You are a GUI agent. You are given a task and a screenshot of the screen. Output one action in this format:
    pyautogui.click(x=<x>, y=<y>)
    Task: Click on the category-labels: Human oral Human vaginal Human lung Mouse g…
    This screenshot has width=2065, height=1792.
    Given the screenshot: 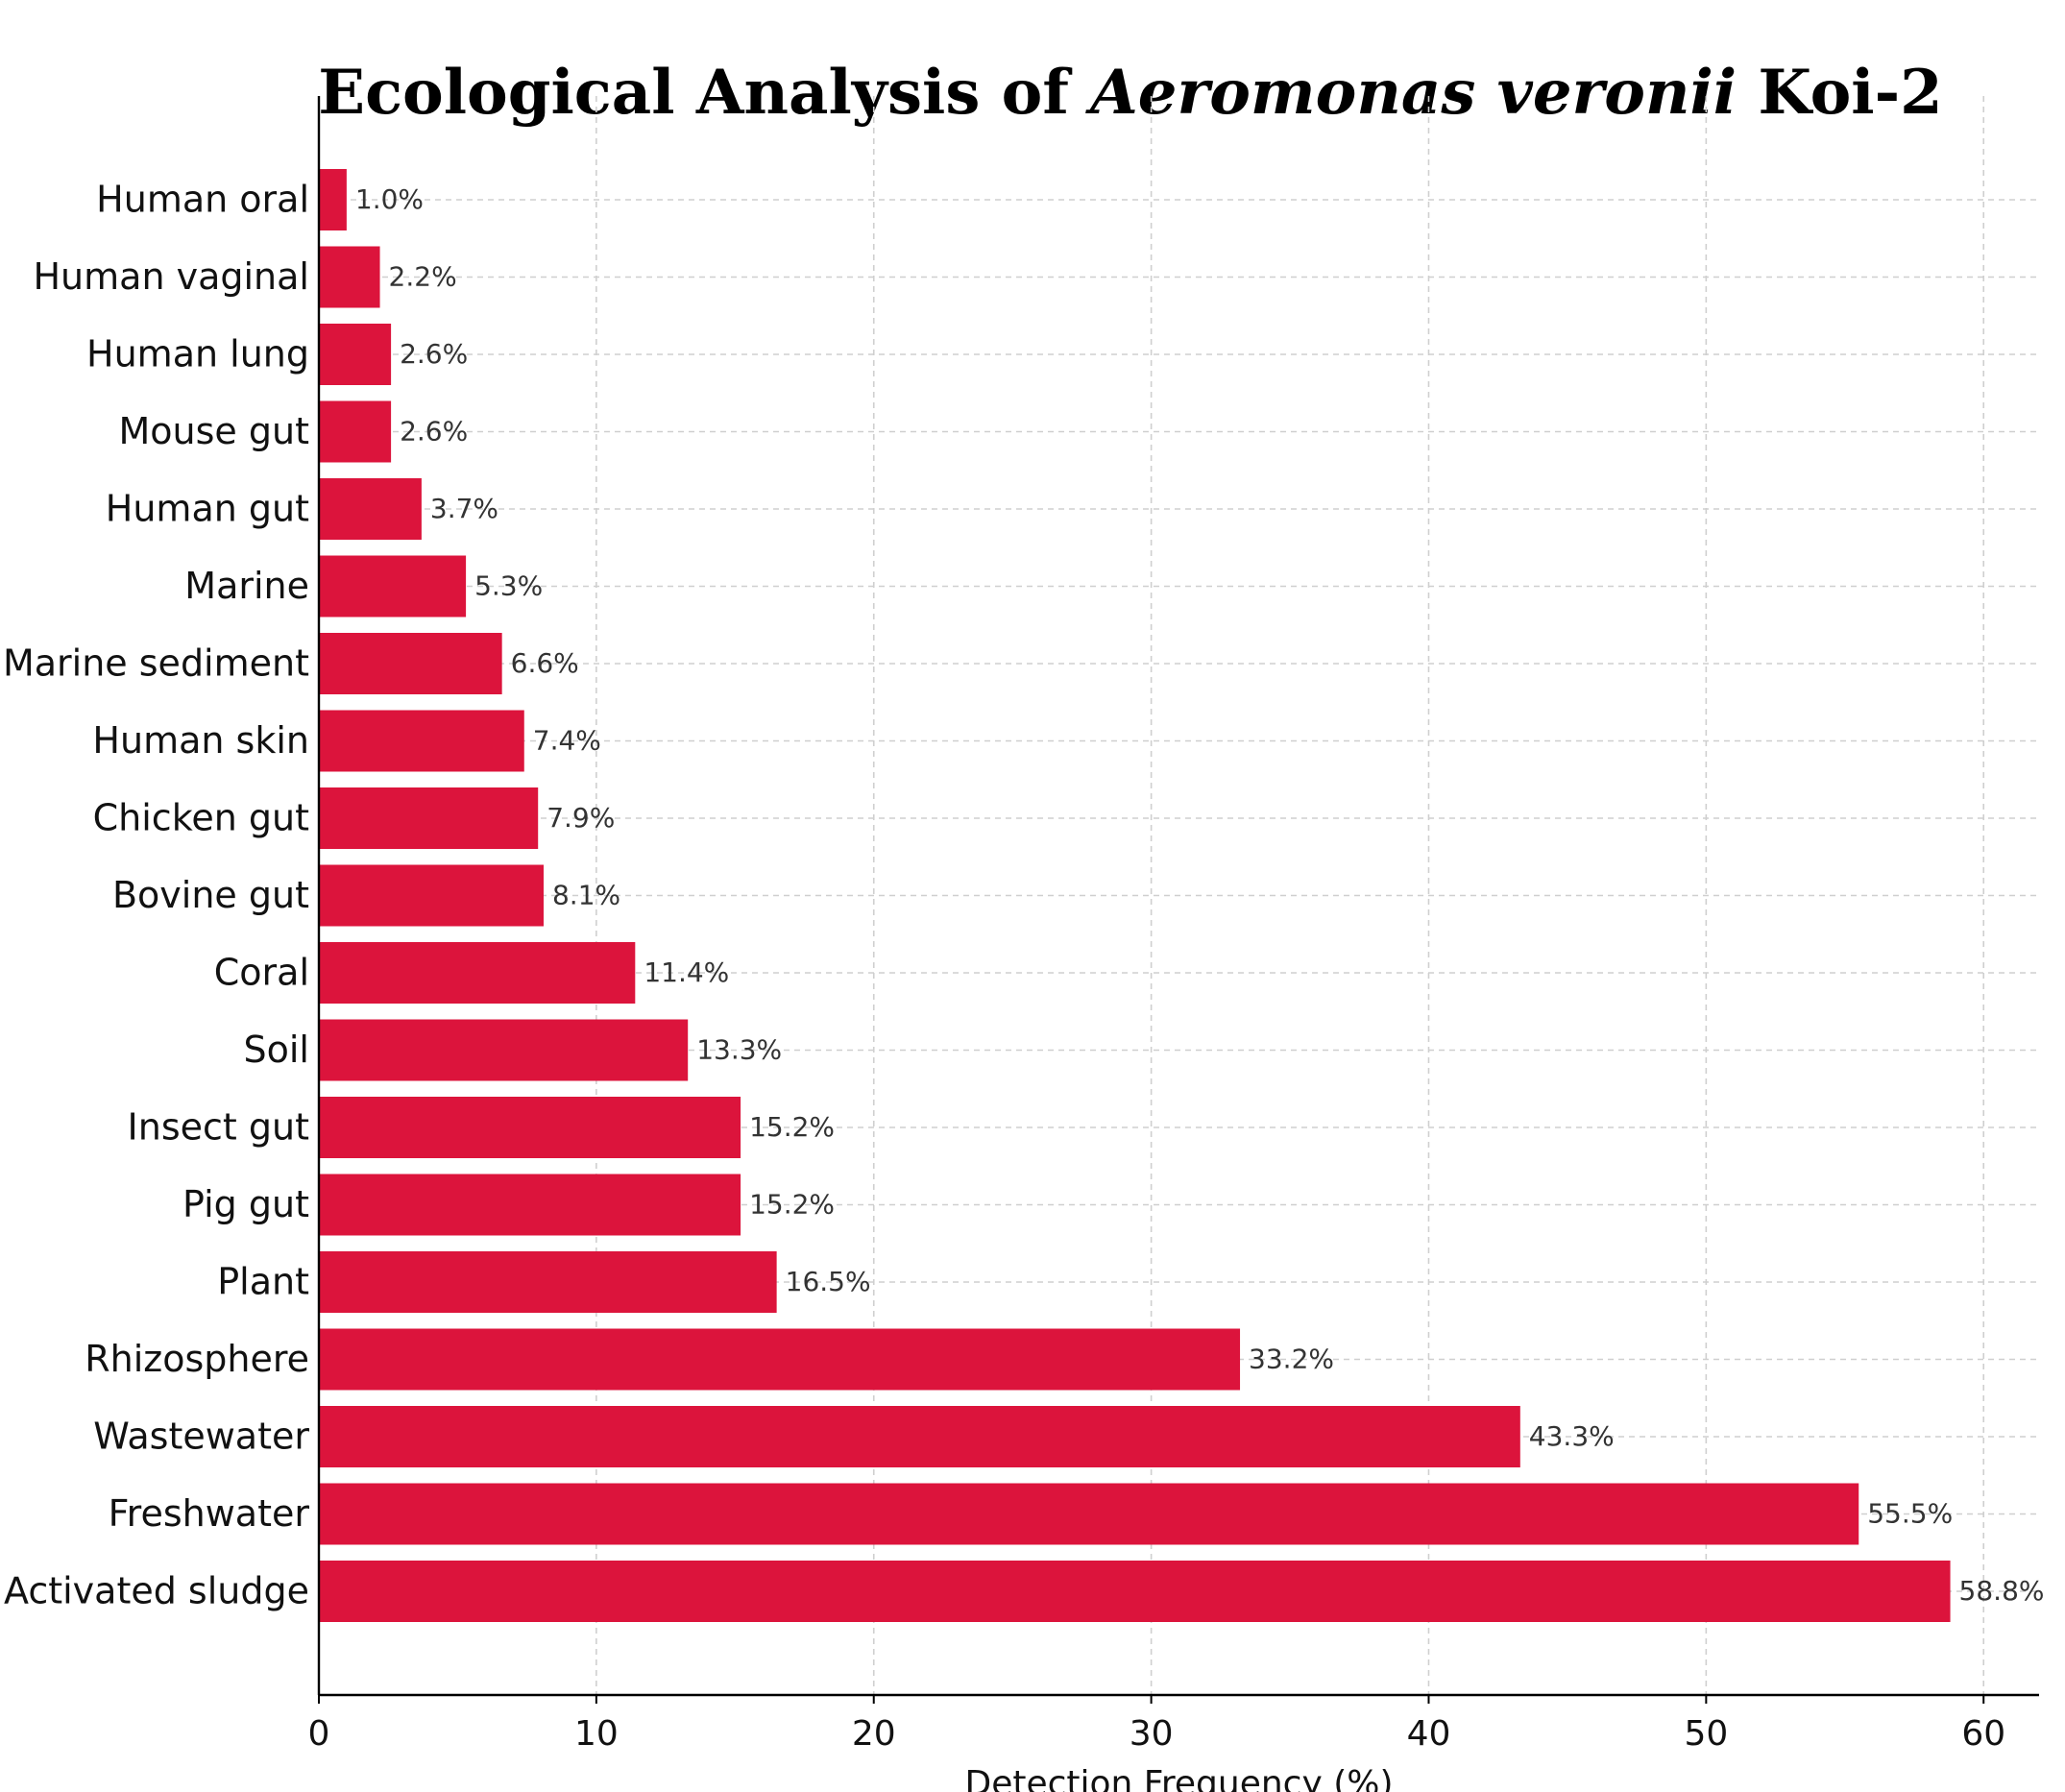 What is the action you would take?
    pyautogui.click(x=156, y=895)
    